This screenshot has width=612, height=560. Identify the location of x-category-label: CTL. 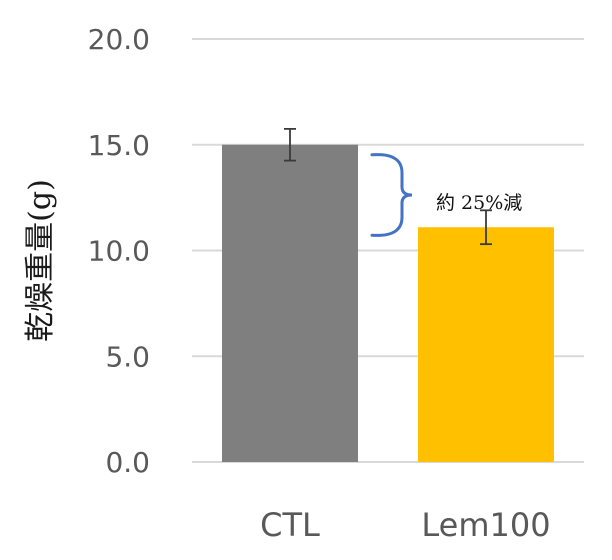
(290, 525).